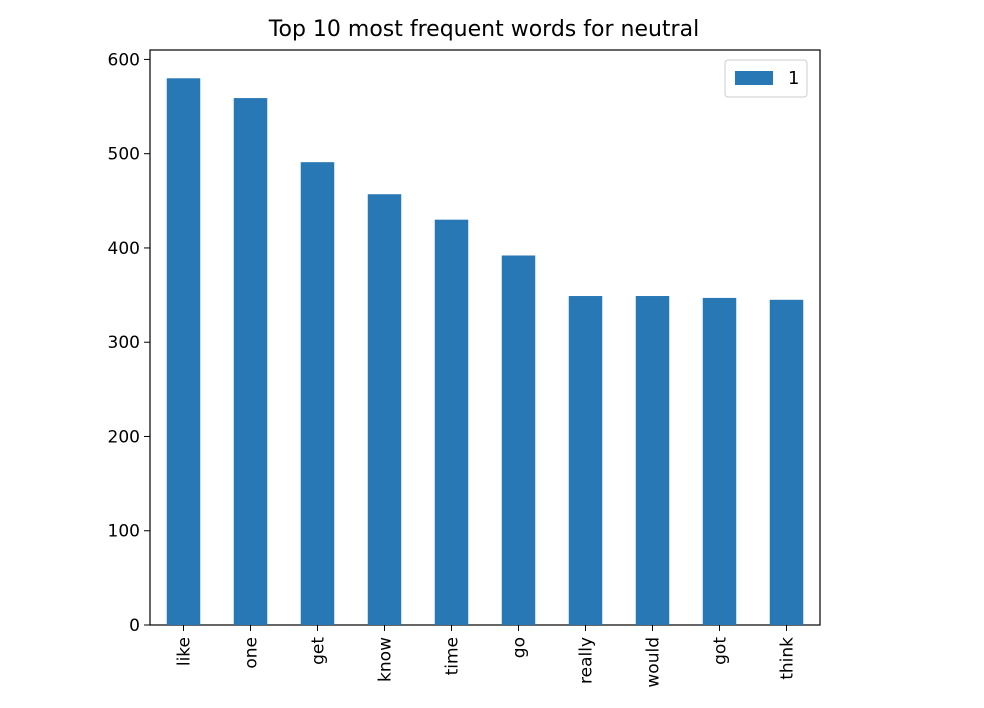  Describe the element at coordinates (384, 409) in the screenshot. I see `bar-know` at that location.